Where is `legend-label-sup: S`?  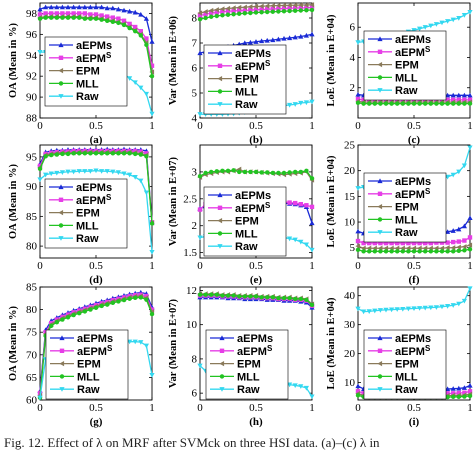
legend-label-sup: S is located at coordinates (110, 348).